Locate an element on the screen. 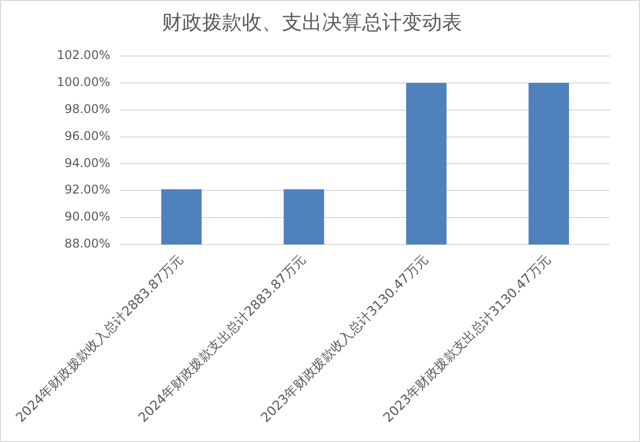  y-tick-label: 102.00% is located at coordinates (83, 55).